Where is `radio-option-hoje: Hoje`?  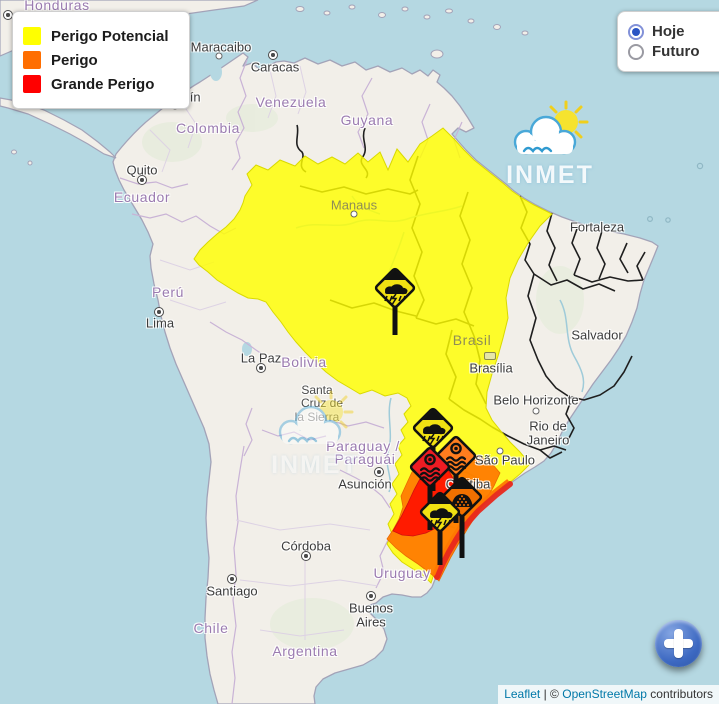 radio-option-hoje: Hoje is located at coordinates (673, 31).